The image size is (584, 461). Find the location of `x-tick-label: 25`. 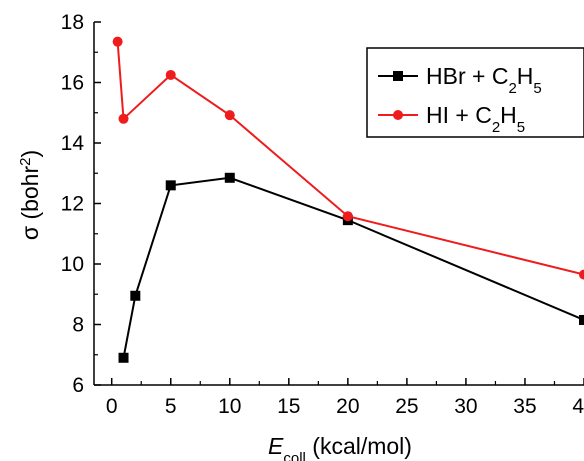

x-tick-label: 25 is located at coordinates (406, 406).